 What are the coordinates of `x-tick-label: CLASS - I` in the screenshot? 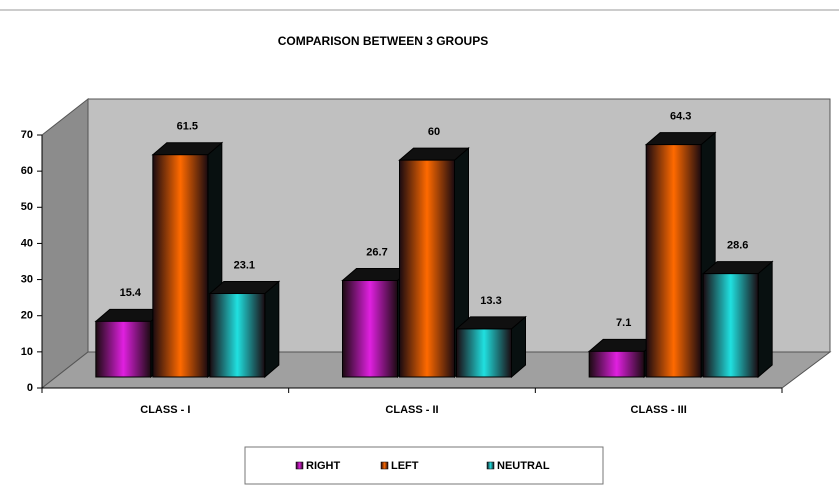 It's located at (165, 410).